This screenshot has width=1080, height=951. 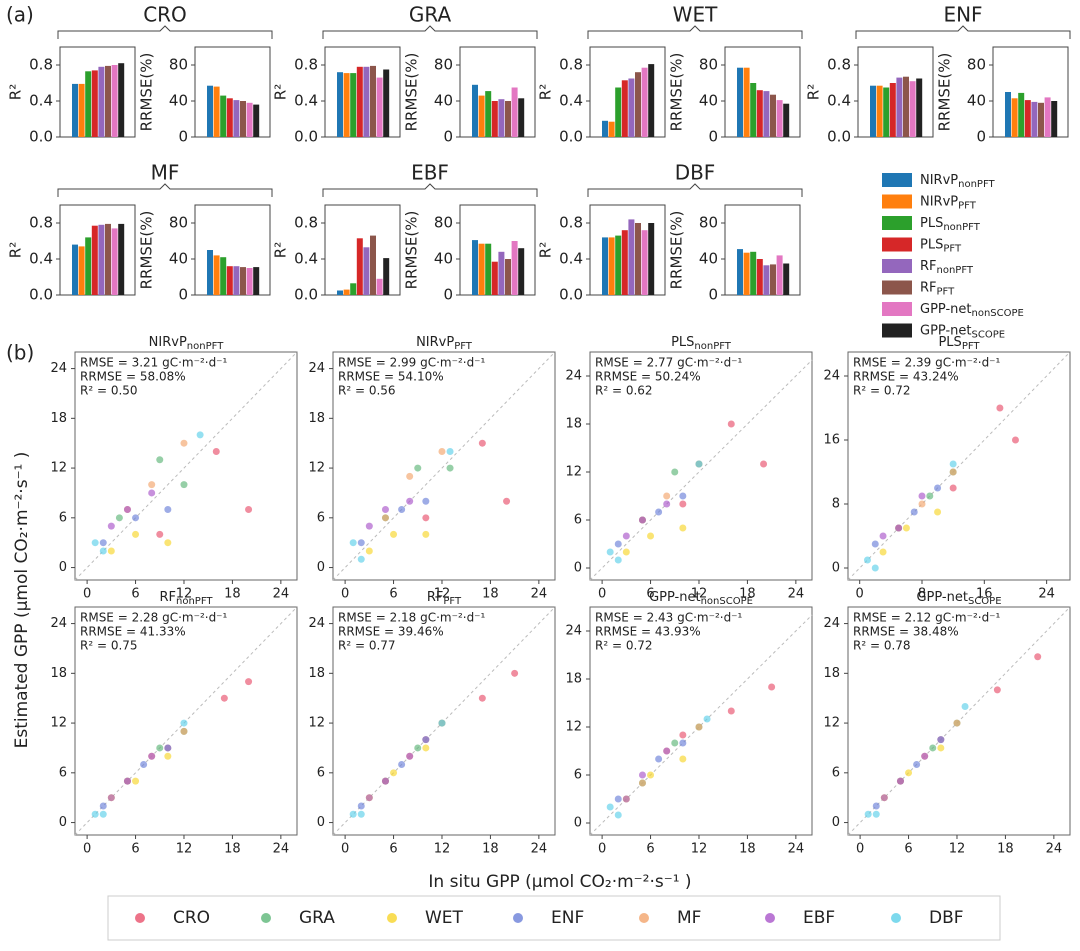 I want to click on y-tick-label: 0.4, so click(x=571, y=259).